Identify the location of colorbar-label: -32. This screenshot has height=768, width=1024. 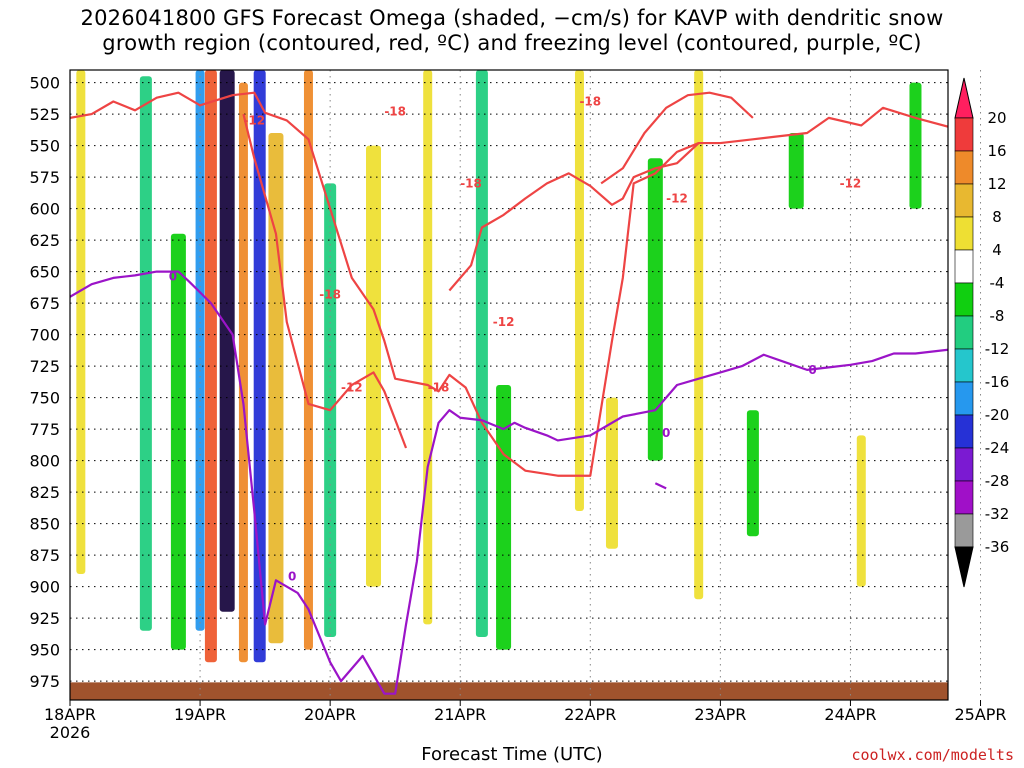
(997, 514).